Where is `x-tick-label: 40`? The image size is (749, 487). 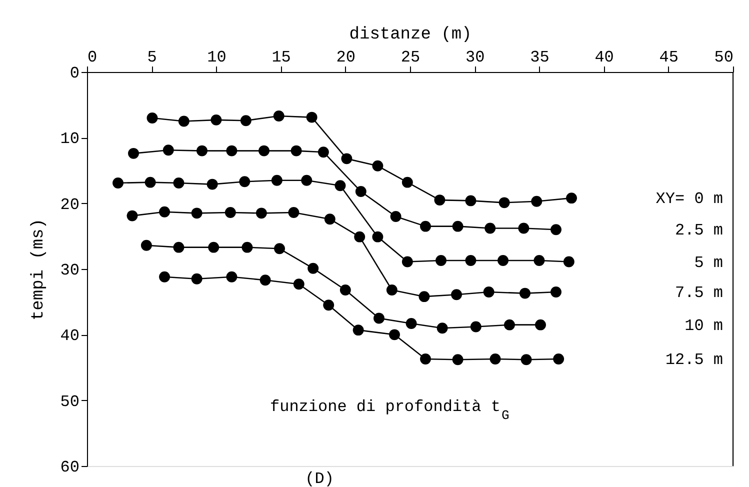
x-tick-label: 40 is located at coordinates (604, 57).